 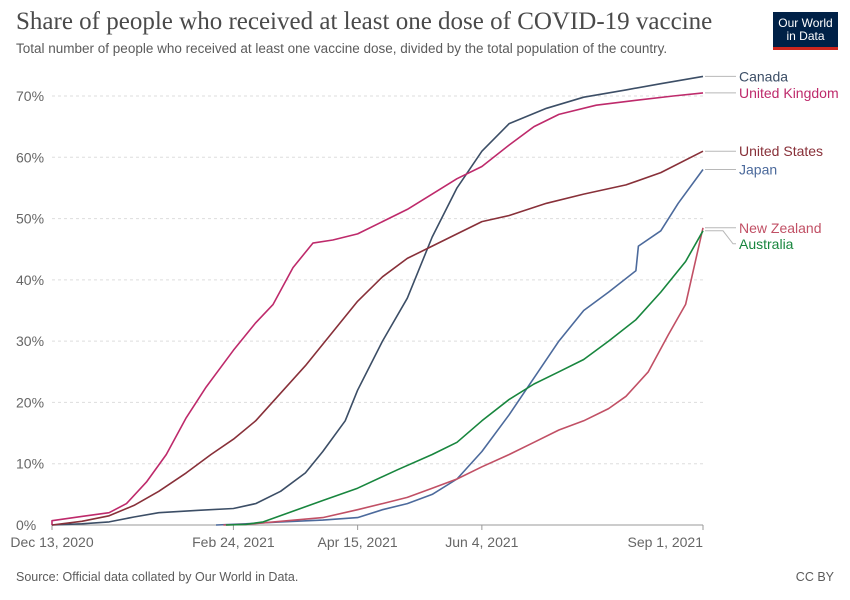 I want to click on leader-line-australia, so click(x=720, y=237).